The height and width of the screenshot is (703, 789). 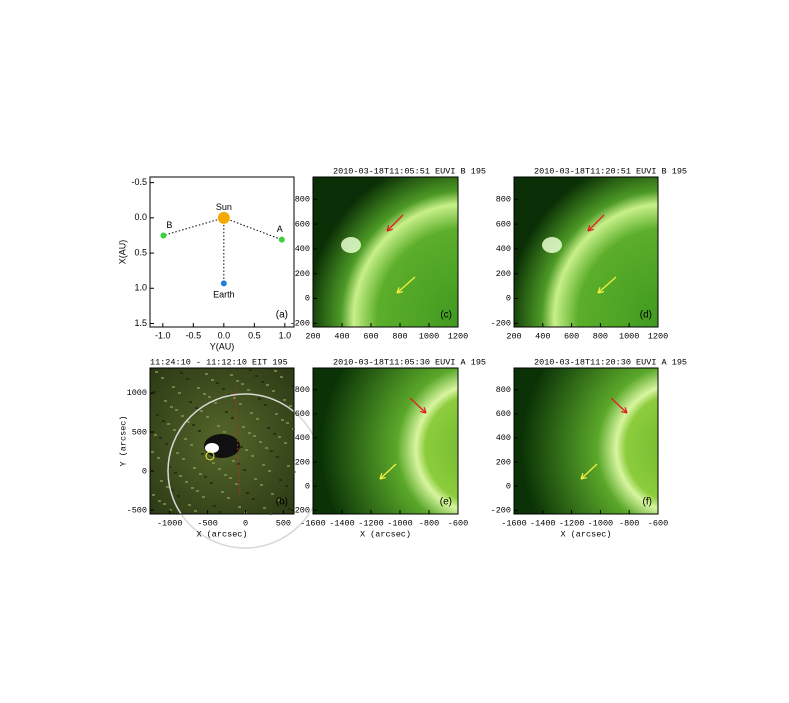 What do you see at coordinates (446, 502) in the screenshot?
I see `panel-label: (e)` at bounding box center [446, 502].